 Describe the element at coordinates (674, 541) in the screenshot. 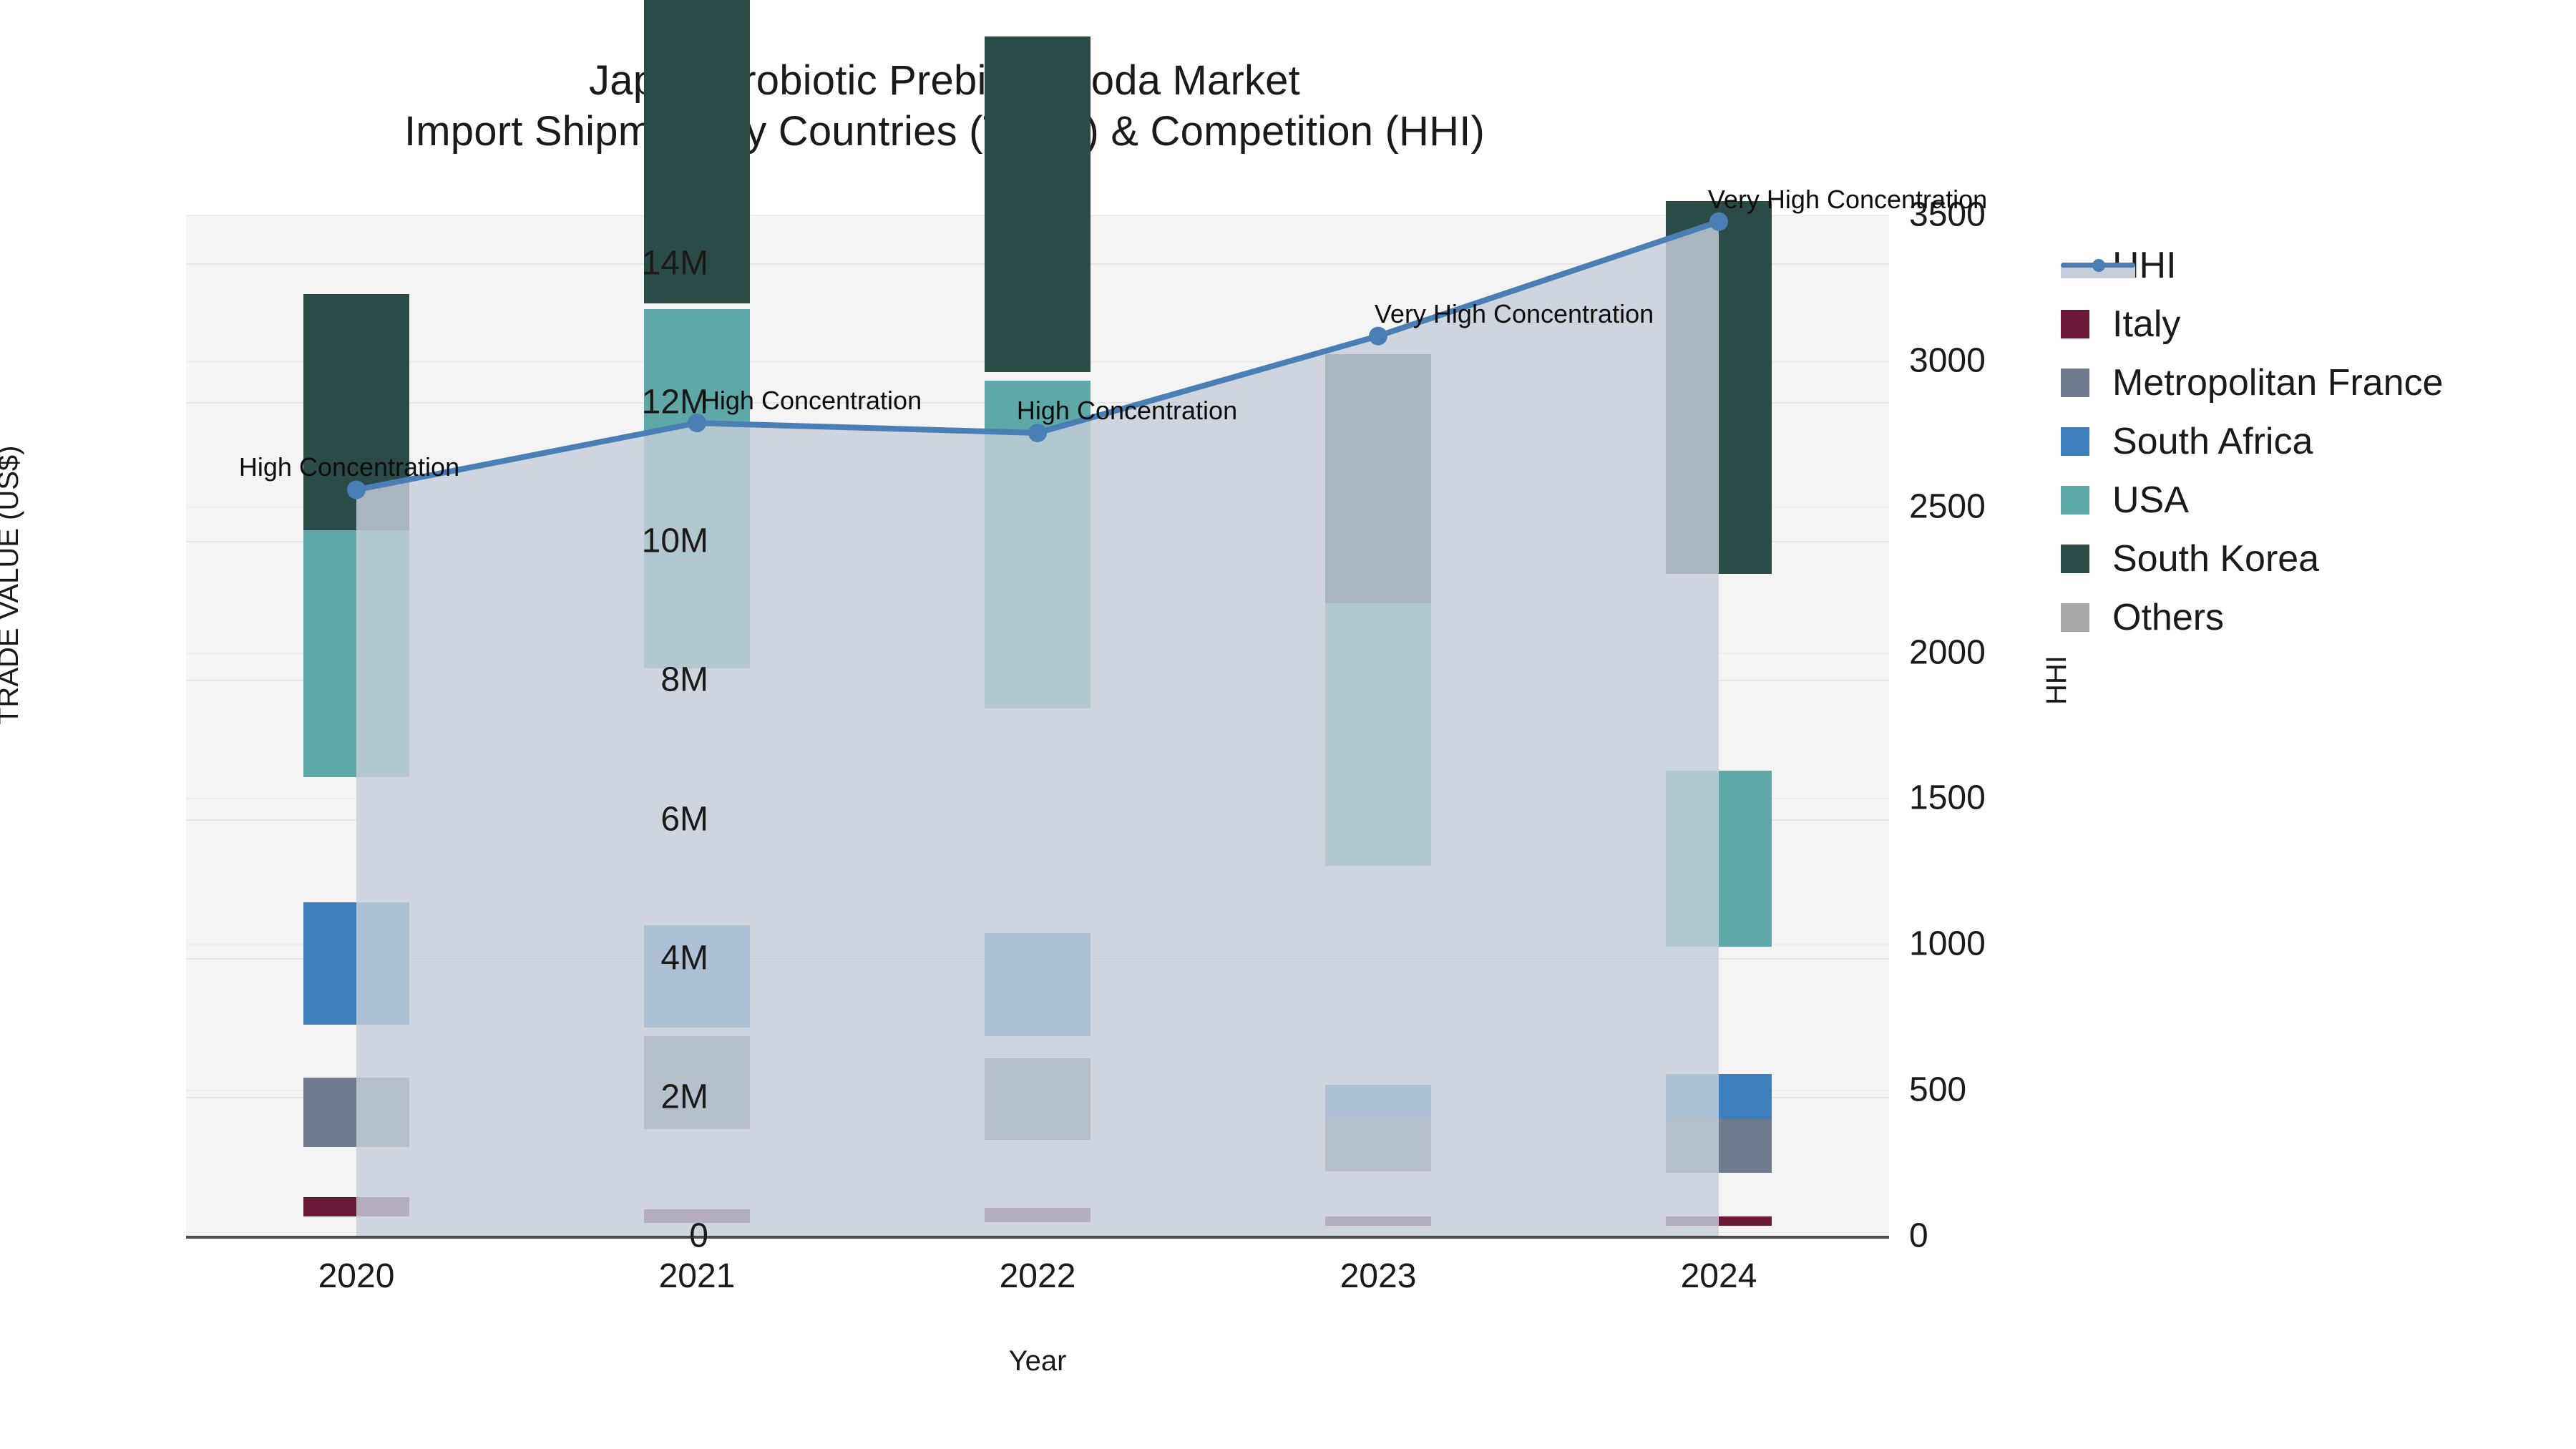

I see `y-tick-left-10M: 10M` at that location.